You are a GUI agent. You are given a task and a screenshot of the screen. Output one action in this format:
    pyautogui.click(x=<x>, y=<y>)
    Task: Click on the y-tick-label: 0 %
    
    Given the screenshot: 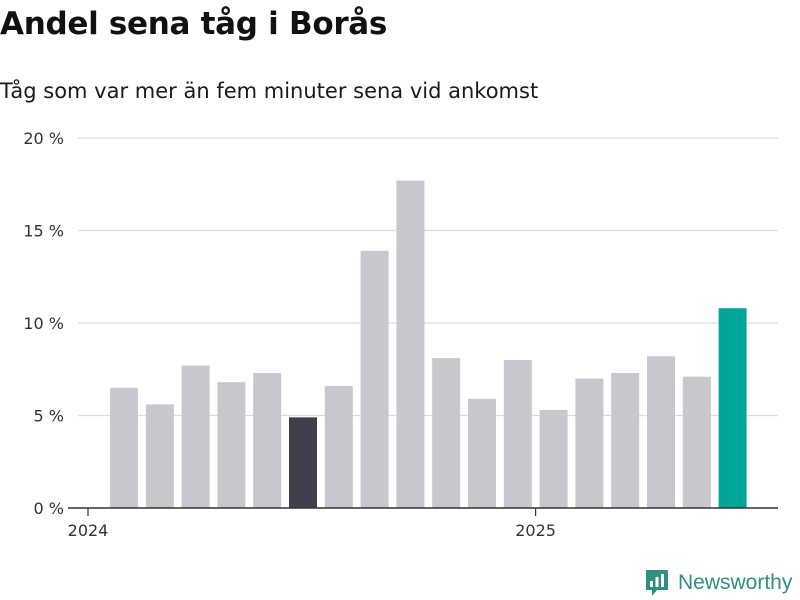 What is the action you would take?
    pyautogui.click(x=49, y=508)
    